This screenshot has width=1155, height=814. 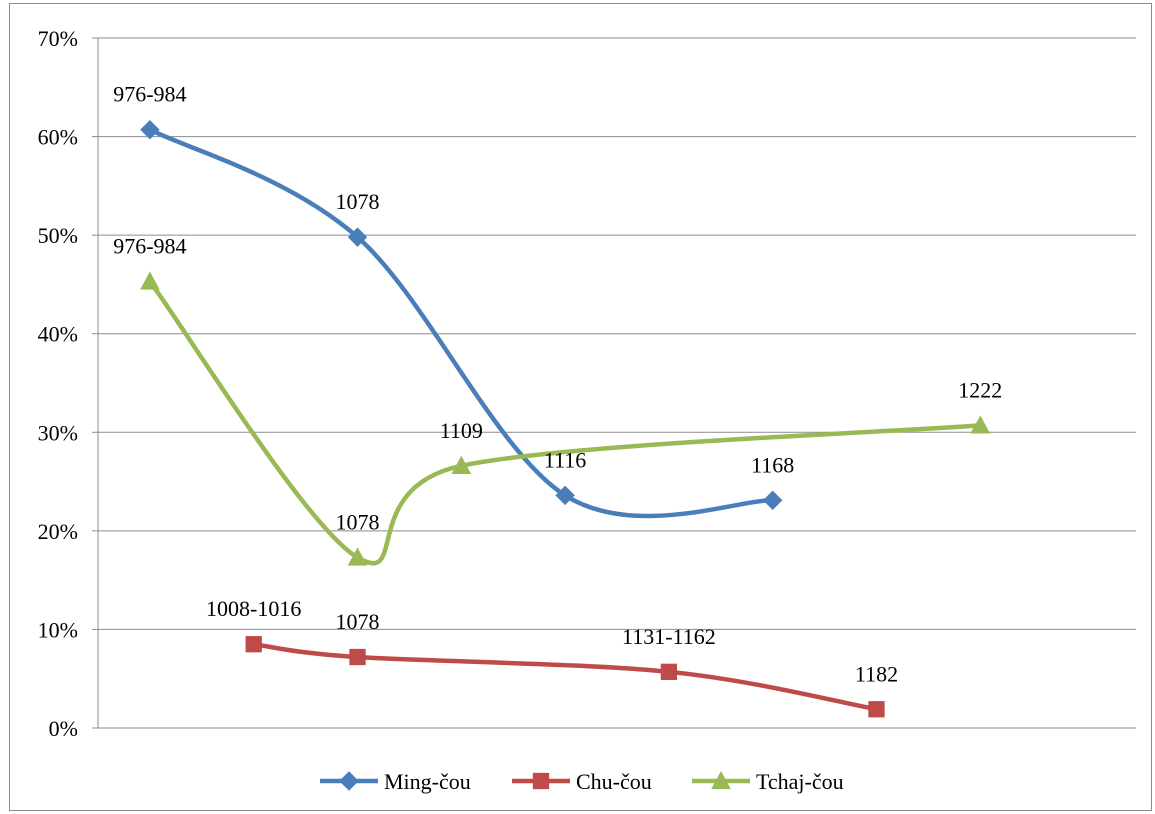 I want to click on legend-label: Ming-čou, so click(x=427, y=781).